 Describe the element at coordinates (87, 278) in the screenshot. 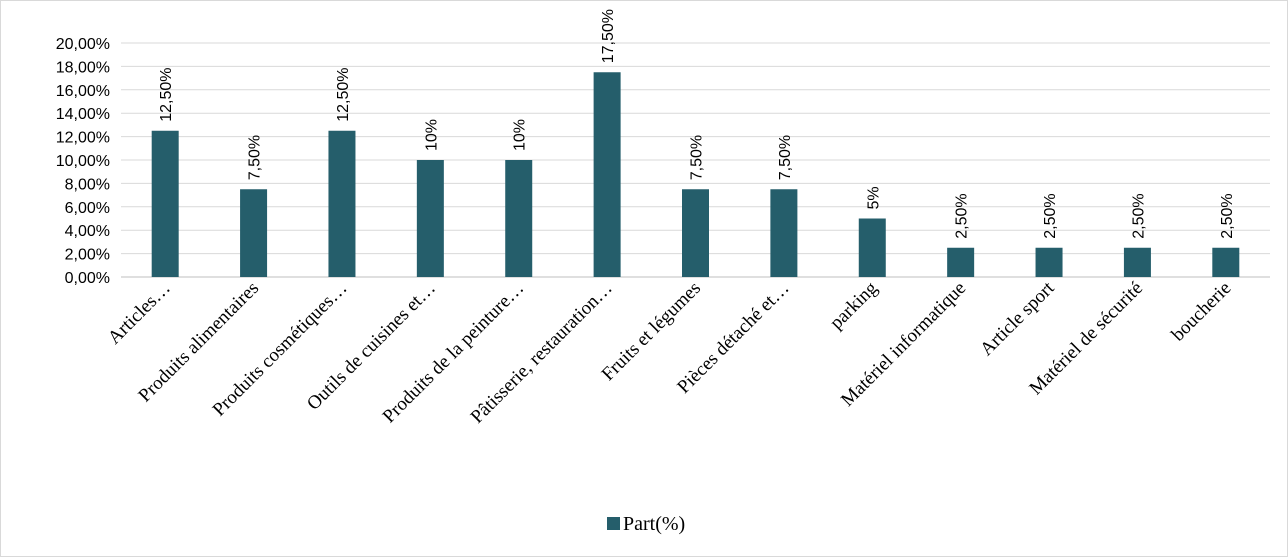

I see `y-tick-label: 0,00%` at that location.